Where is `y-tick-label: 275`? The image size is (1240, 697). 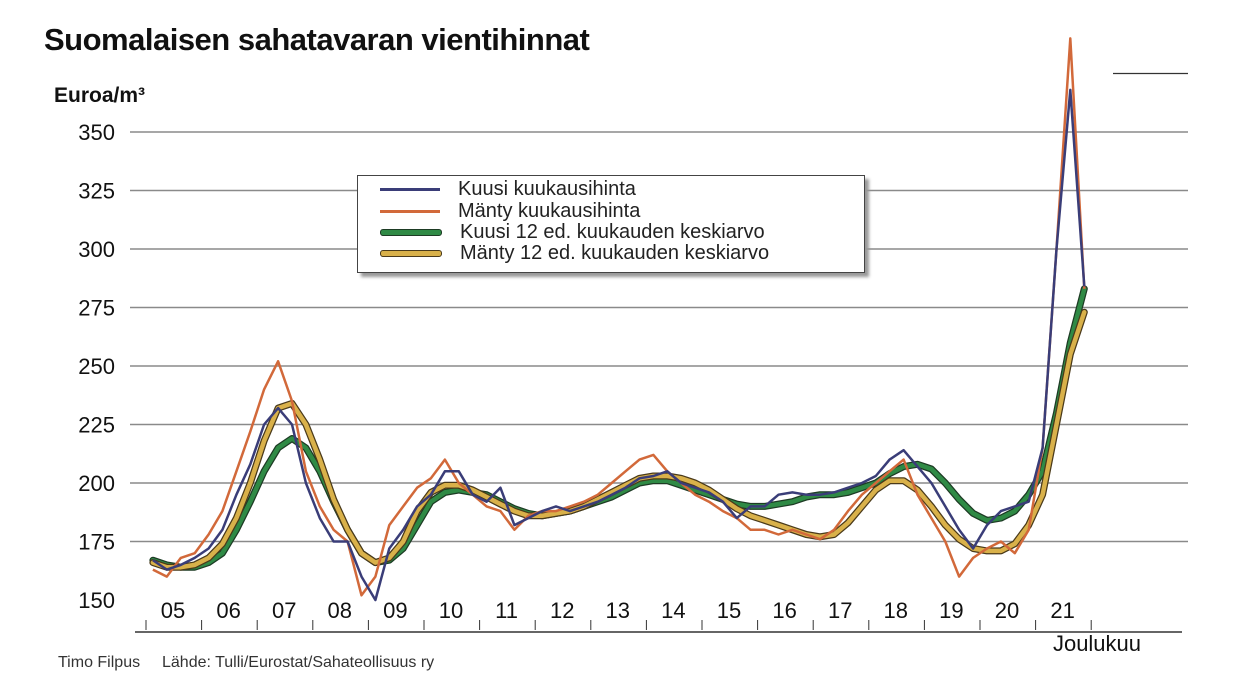 y-tick-label: 275 is located at coordinates (96, 308).